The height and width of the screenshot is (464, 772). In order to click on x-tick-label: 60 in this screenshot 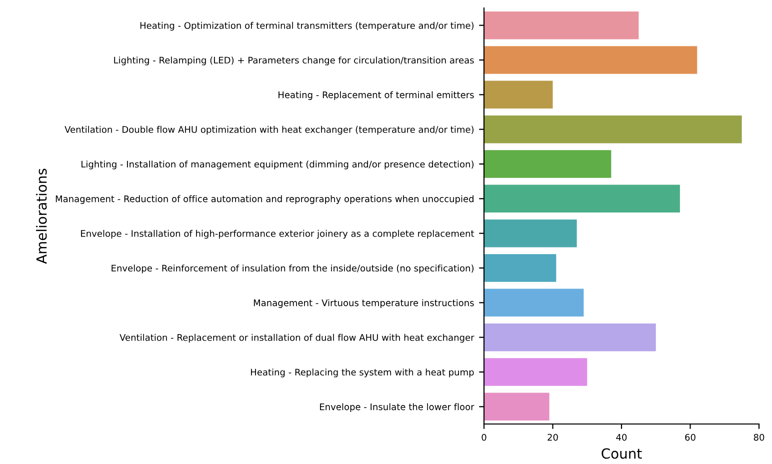, I will do `click(690, 437)`.